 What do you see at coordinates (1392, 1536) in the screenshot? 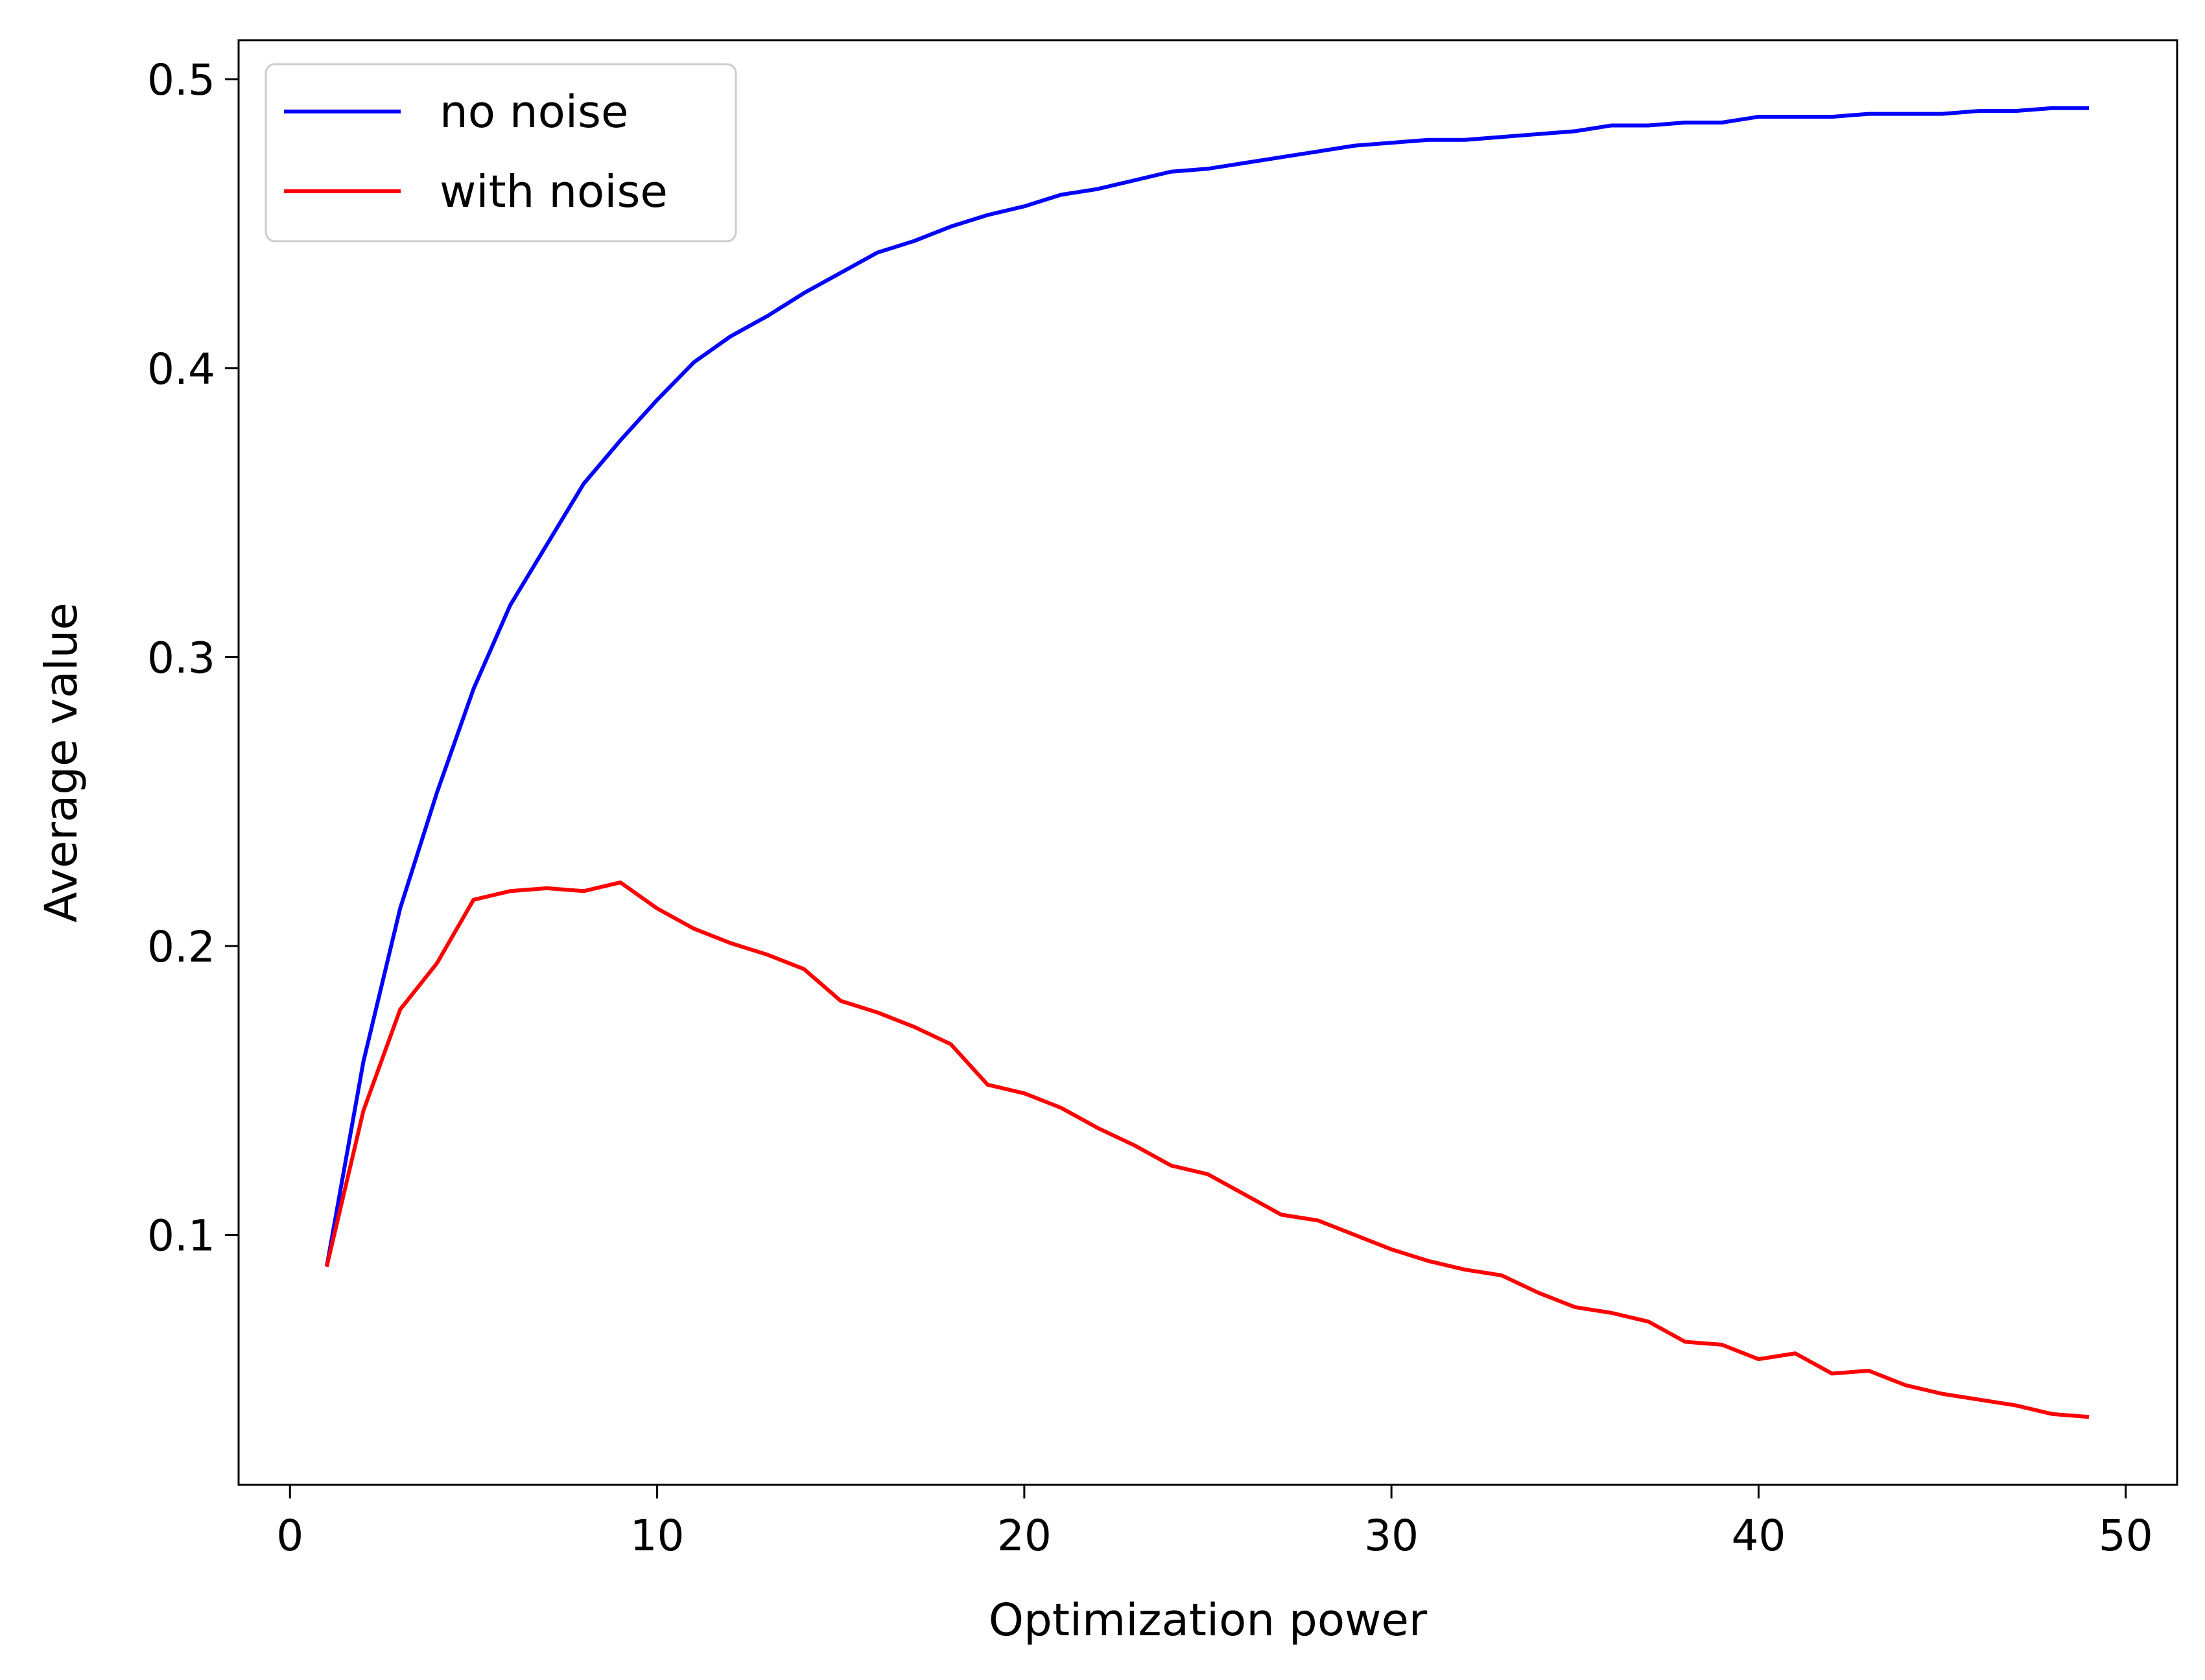
I see `x-tick-label: 30` at bounding box center [1392, 1536].